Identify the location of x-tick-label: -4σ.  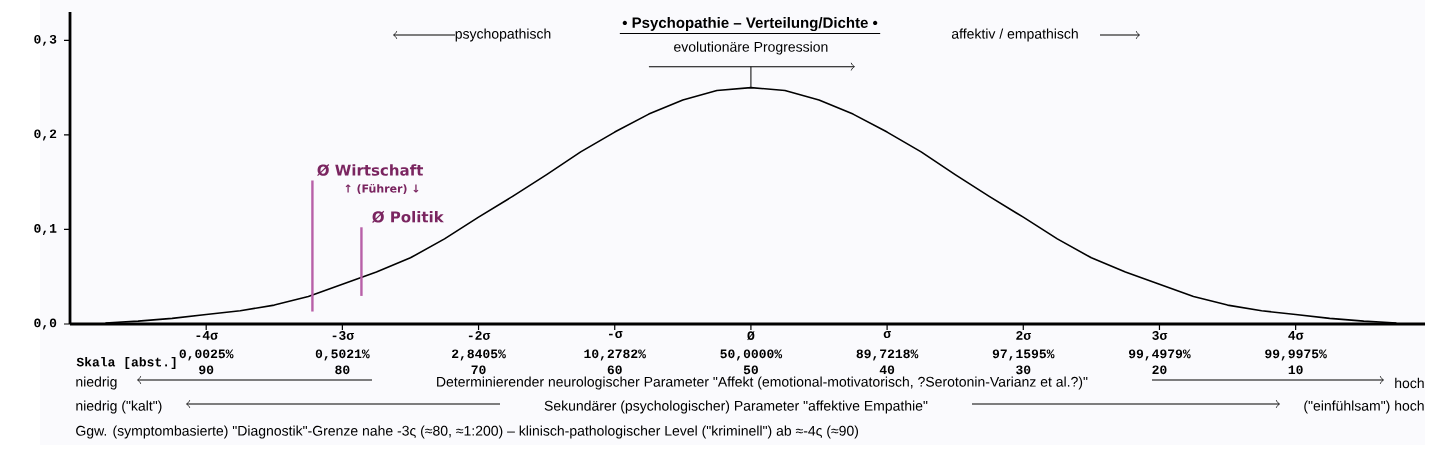
(207, 335).